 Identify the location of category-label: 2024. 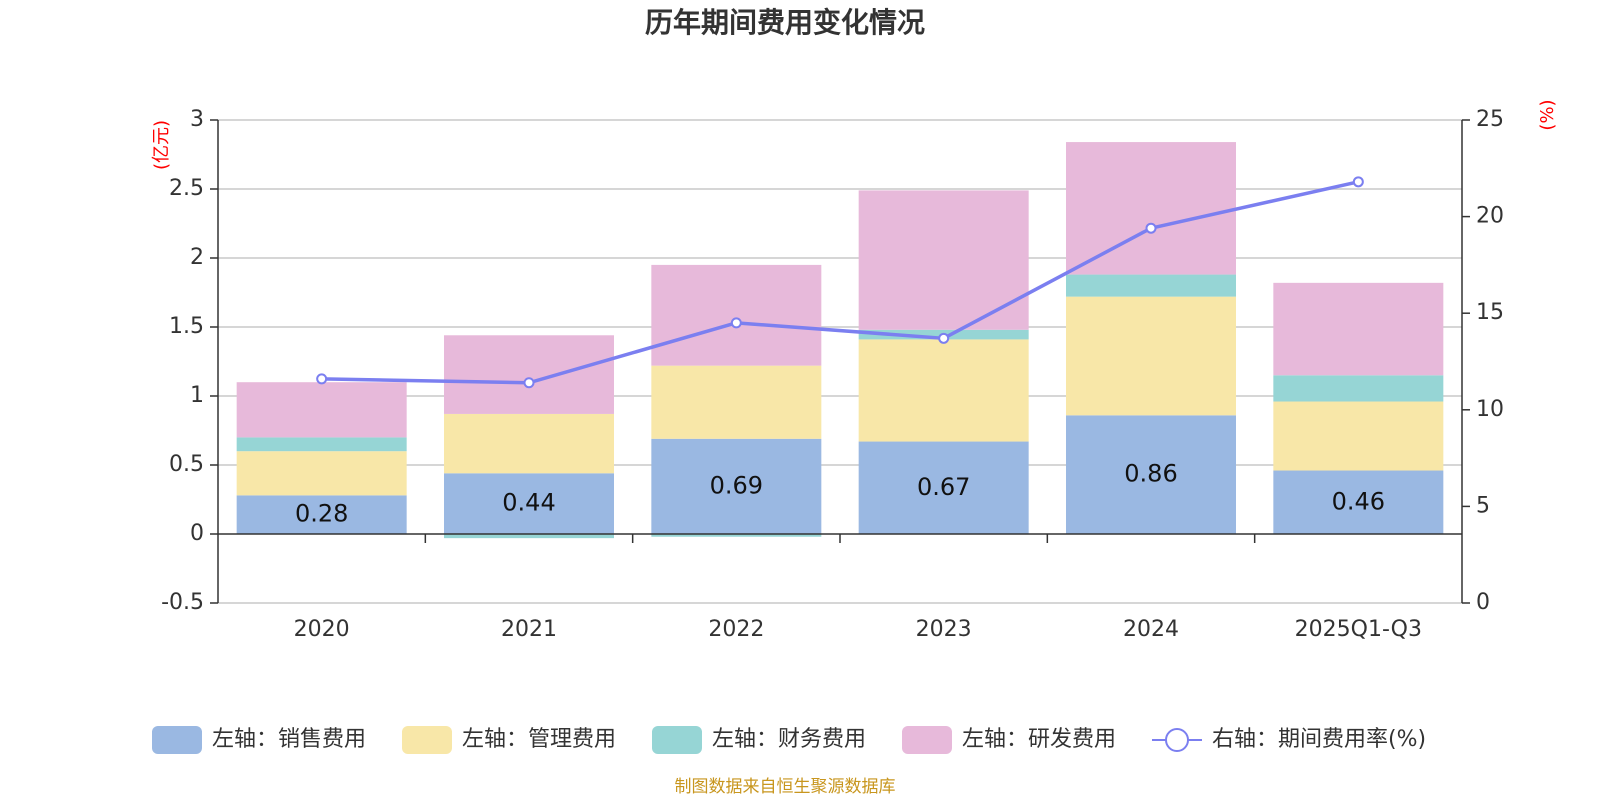
(1151, 629).